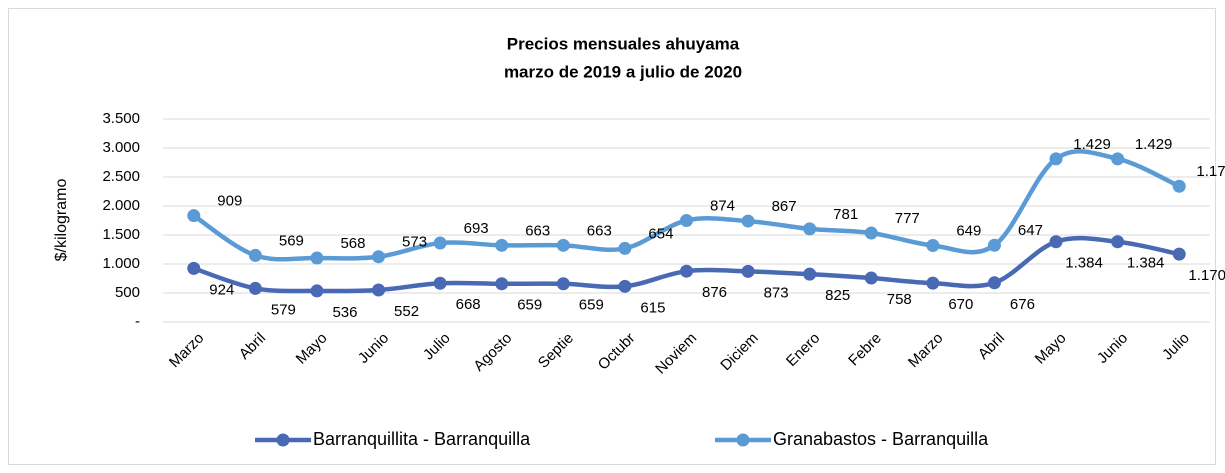 Image resolution: width=1225 pixels, height=473 pixels. I want to click on chart-title: Precios mensuales ahuyama, so click(623, 43).